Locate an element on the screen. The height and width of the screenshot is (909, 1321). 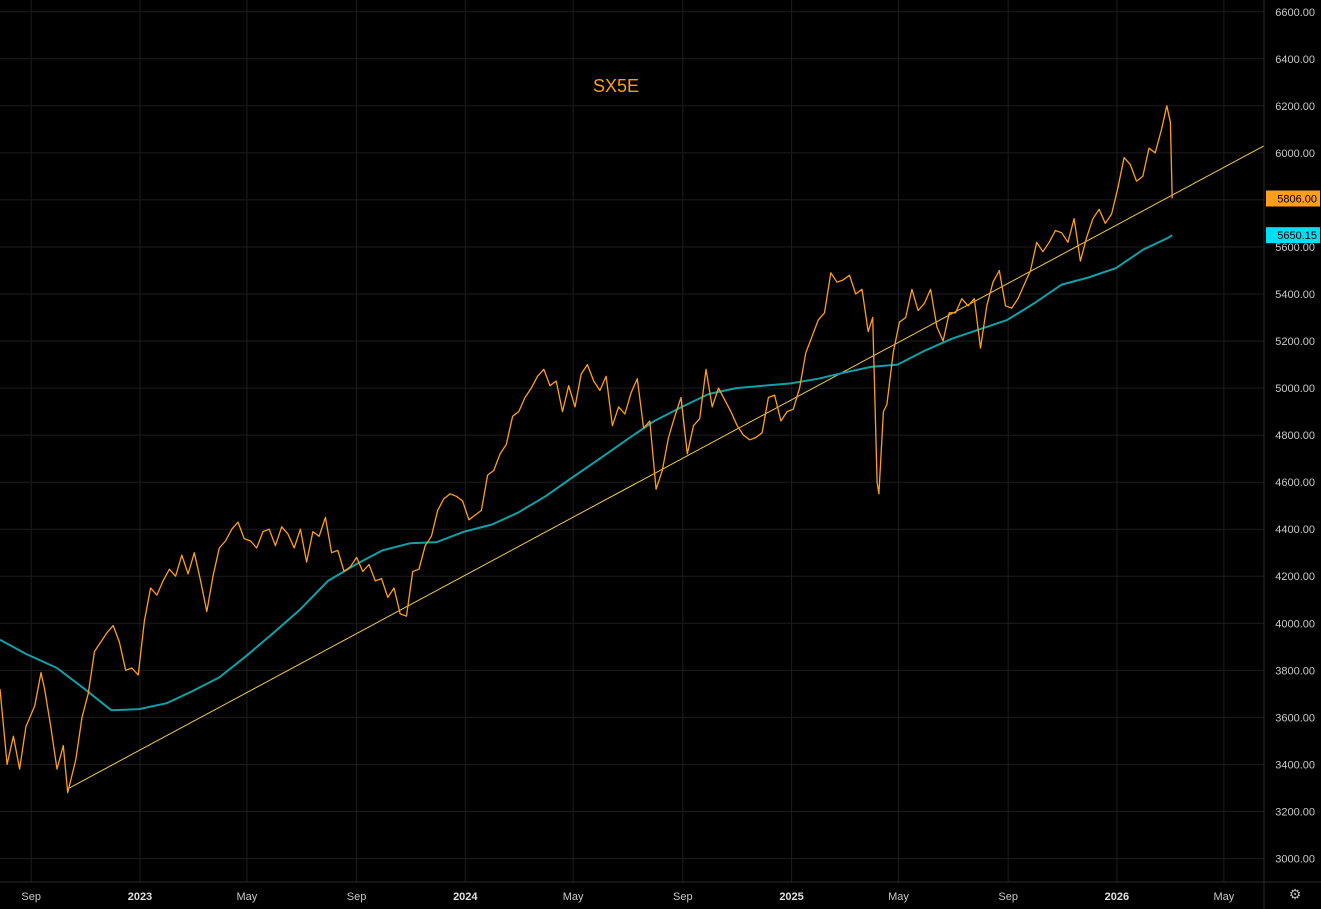
y-tick-label: 4800.00 is located at coordinates (1295, 436).